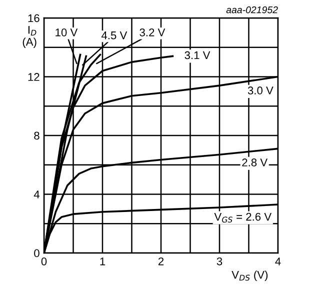 Image resolution: width=312 pixels, height=295 pixels. Describe the element at coordinates (261, 90) in the screenshot. I see `series-label: 3.0 V` at that location.